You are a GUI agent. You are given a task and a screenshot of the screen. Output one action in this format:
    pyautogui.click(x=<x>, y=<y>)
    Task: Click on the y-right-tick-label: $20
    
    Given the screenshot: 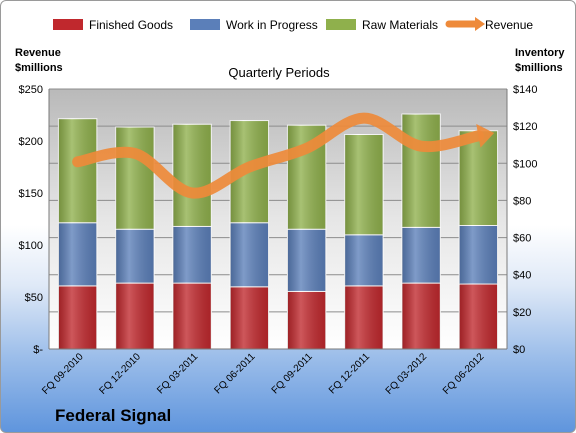 What is the action you would take?
    pyautogui.click(x=522, y=313)
    